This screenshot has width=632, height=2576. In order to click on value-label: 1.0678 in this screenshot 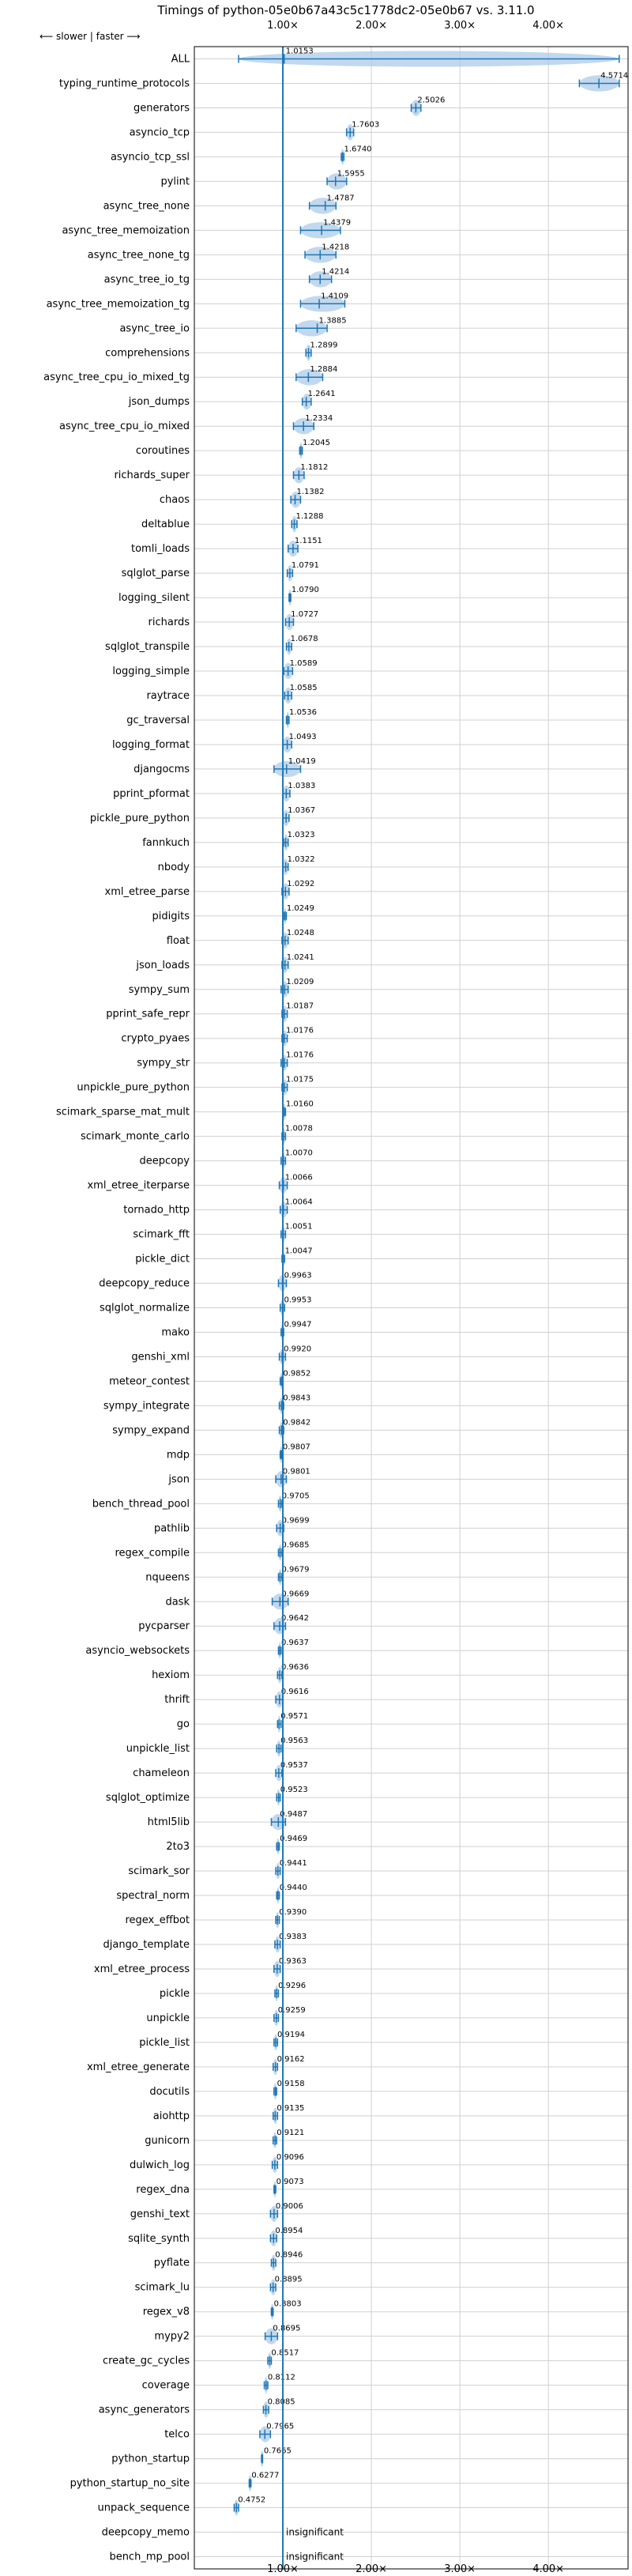, I will do `click(305, 639)`.